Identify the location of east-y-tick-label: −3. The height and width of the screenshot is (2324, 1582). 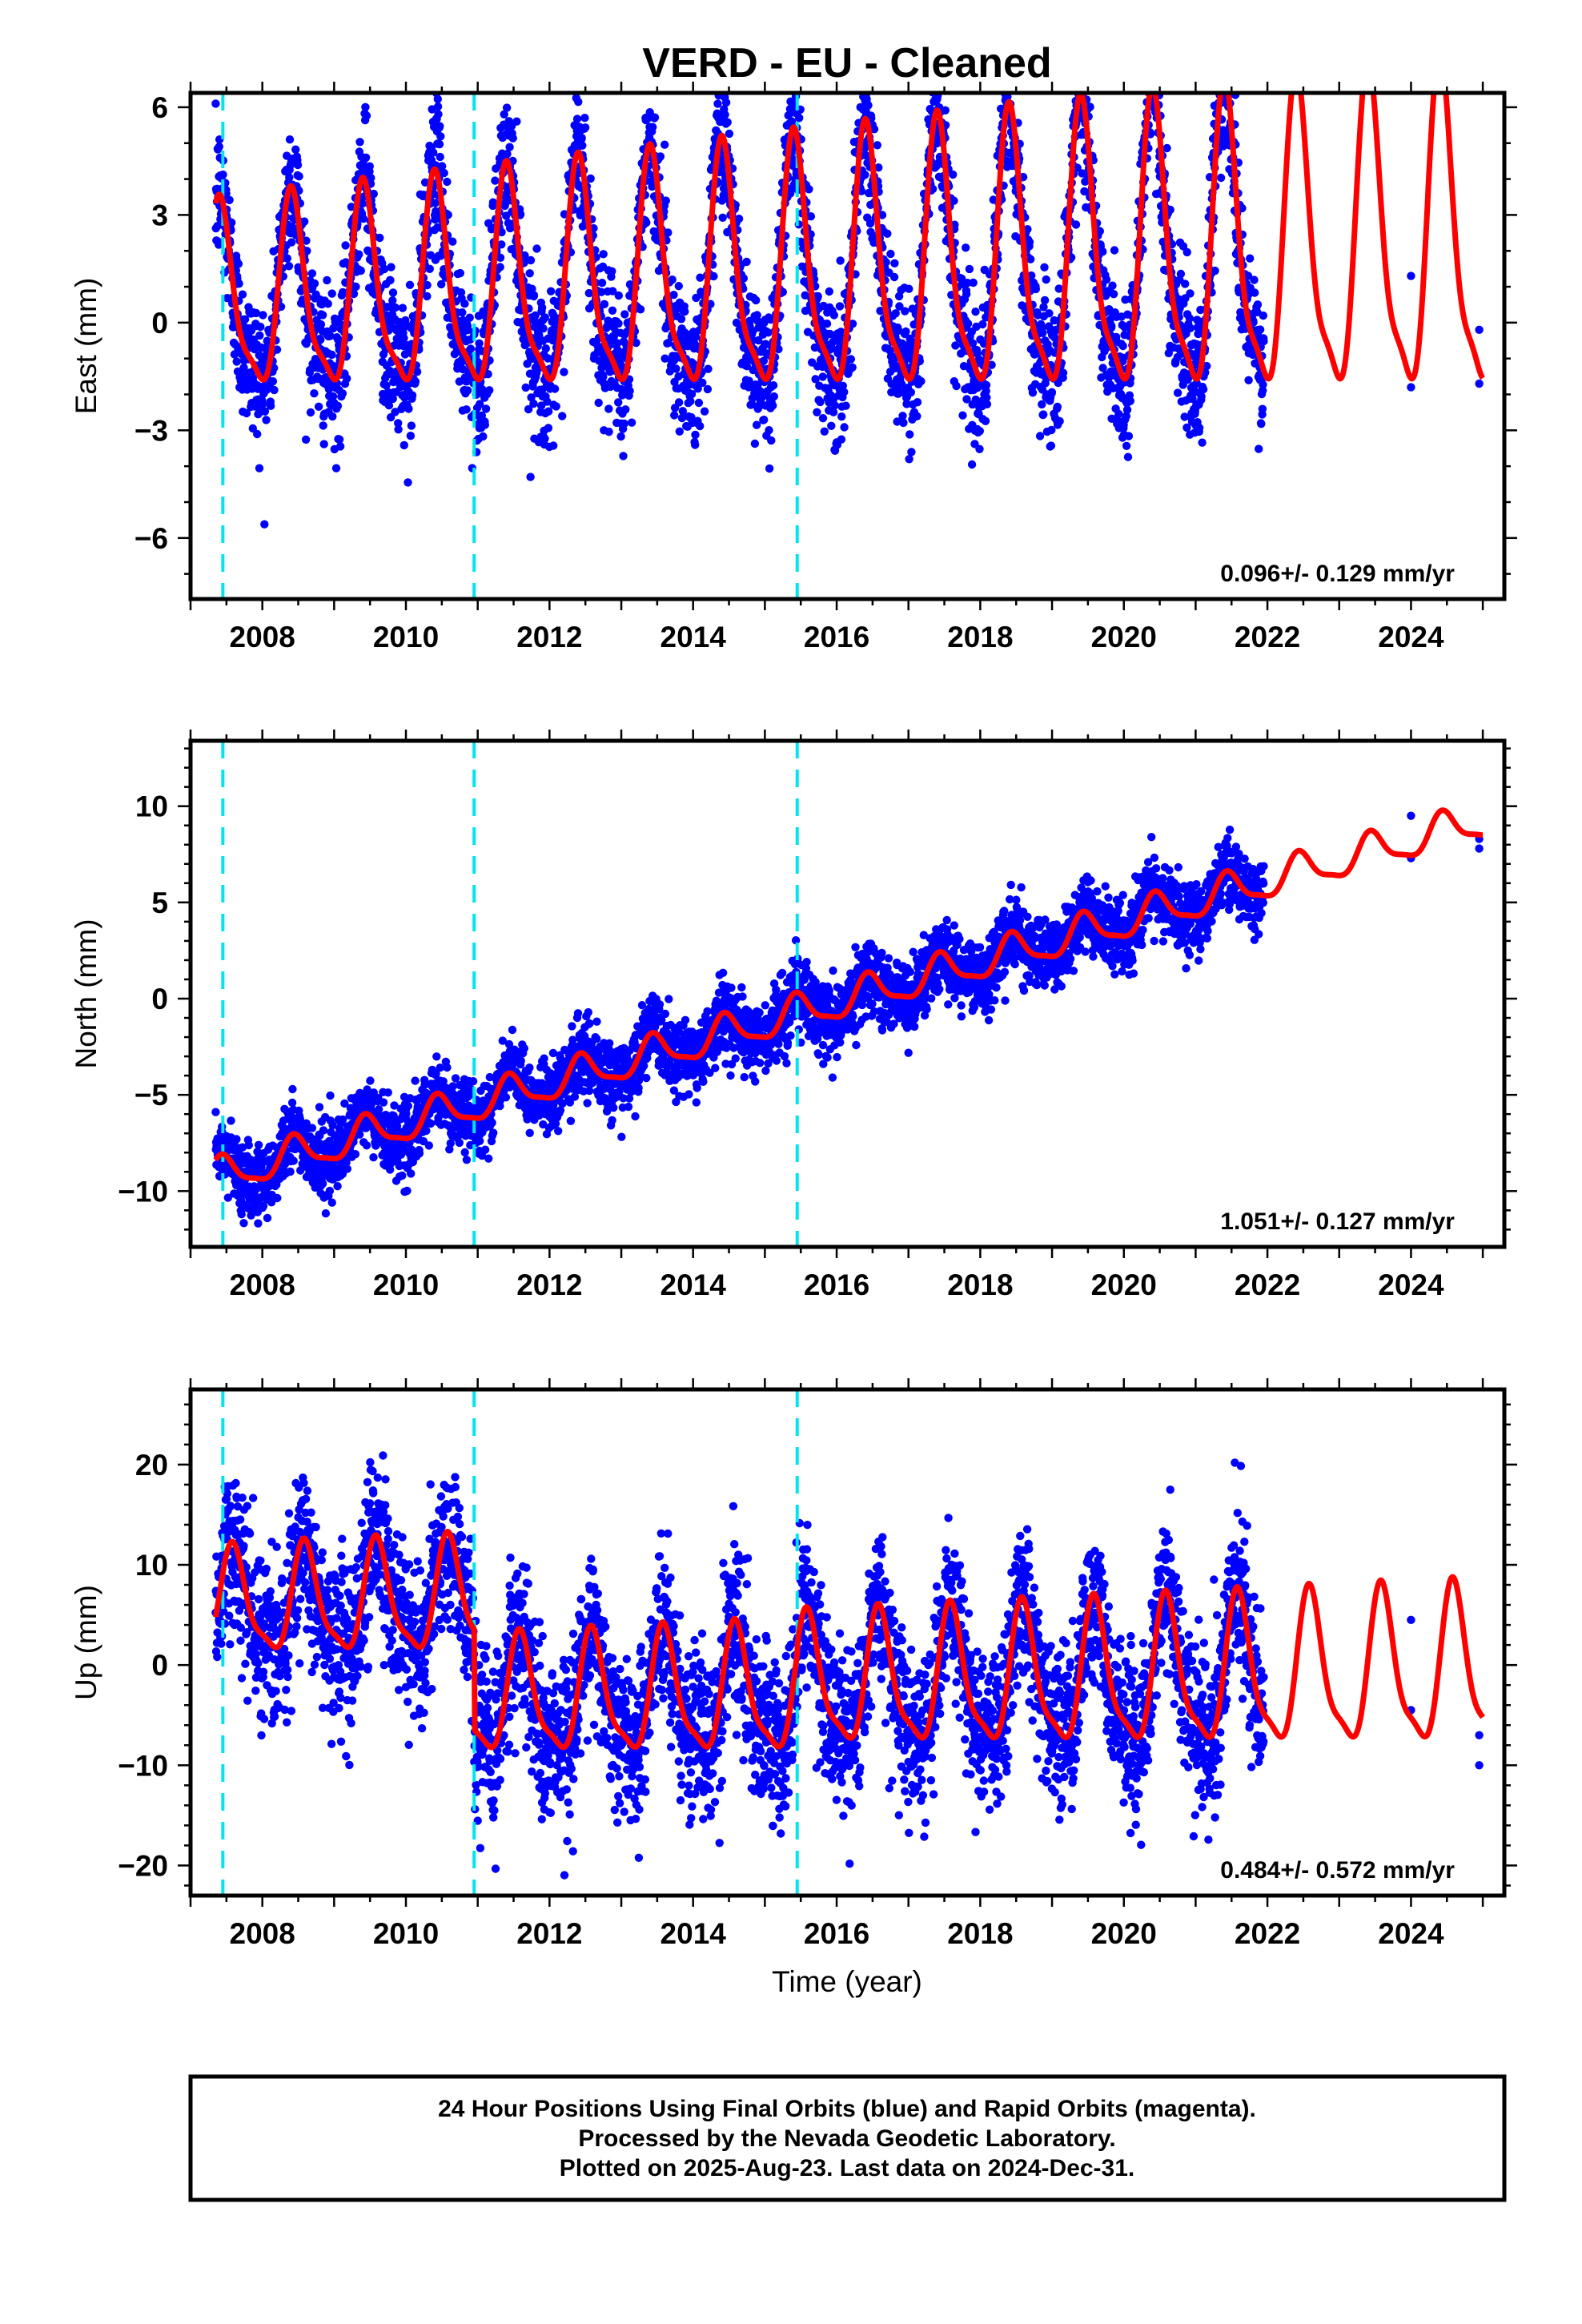
(151, 430).